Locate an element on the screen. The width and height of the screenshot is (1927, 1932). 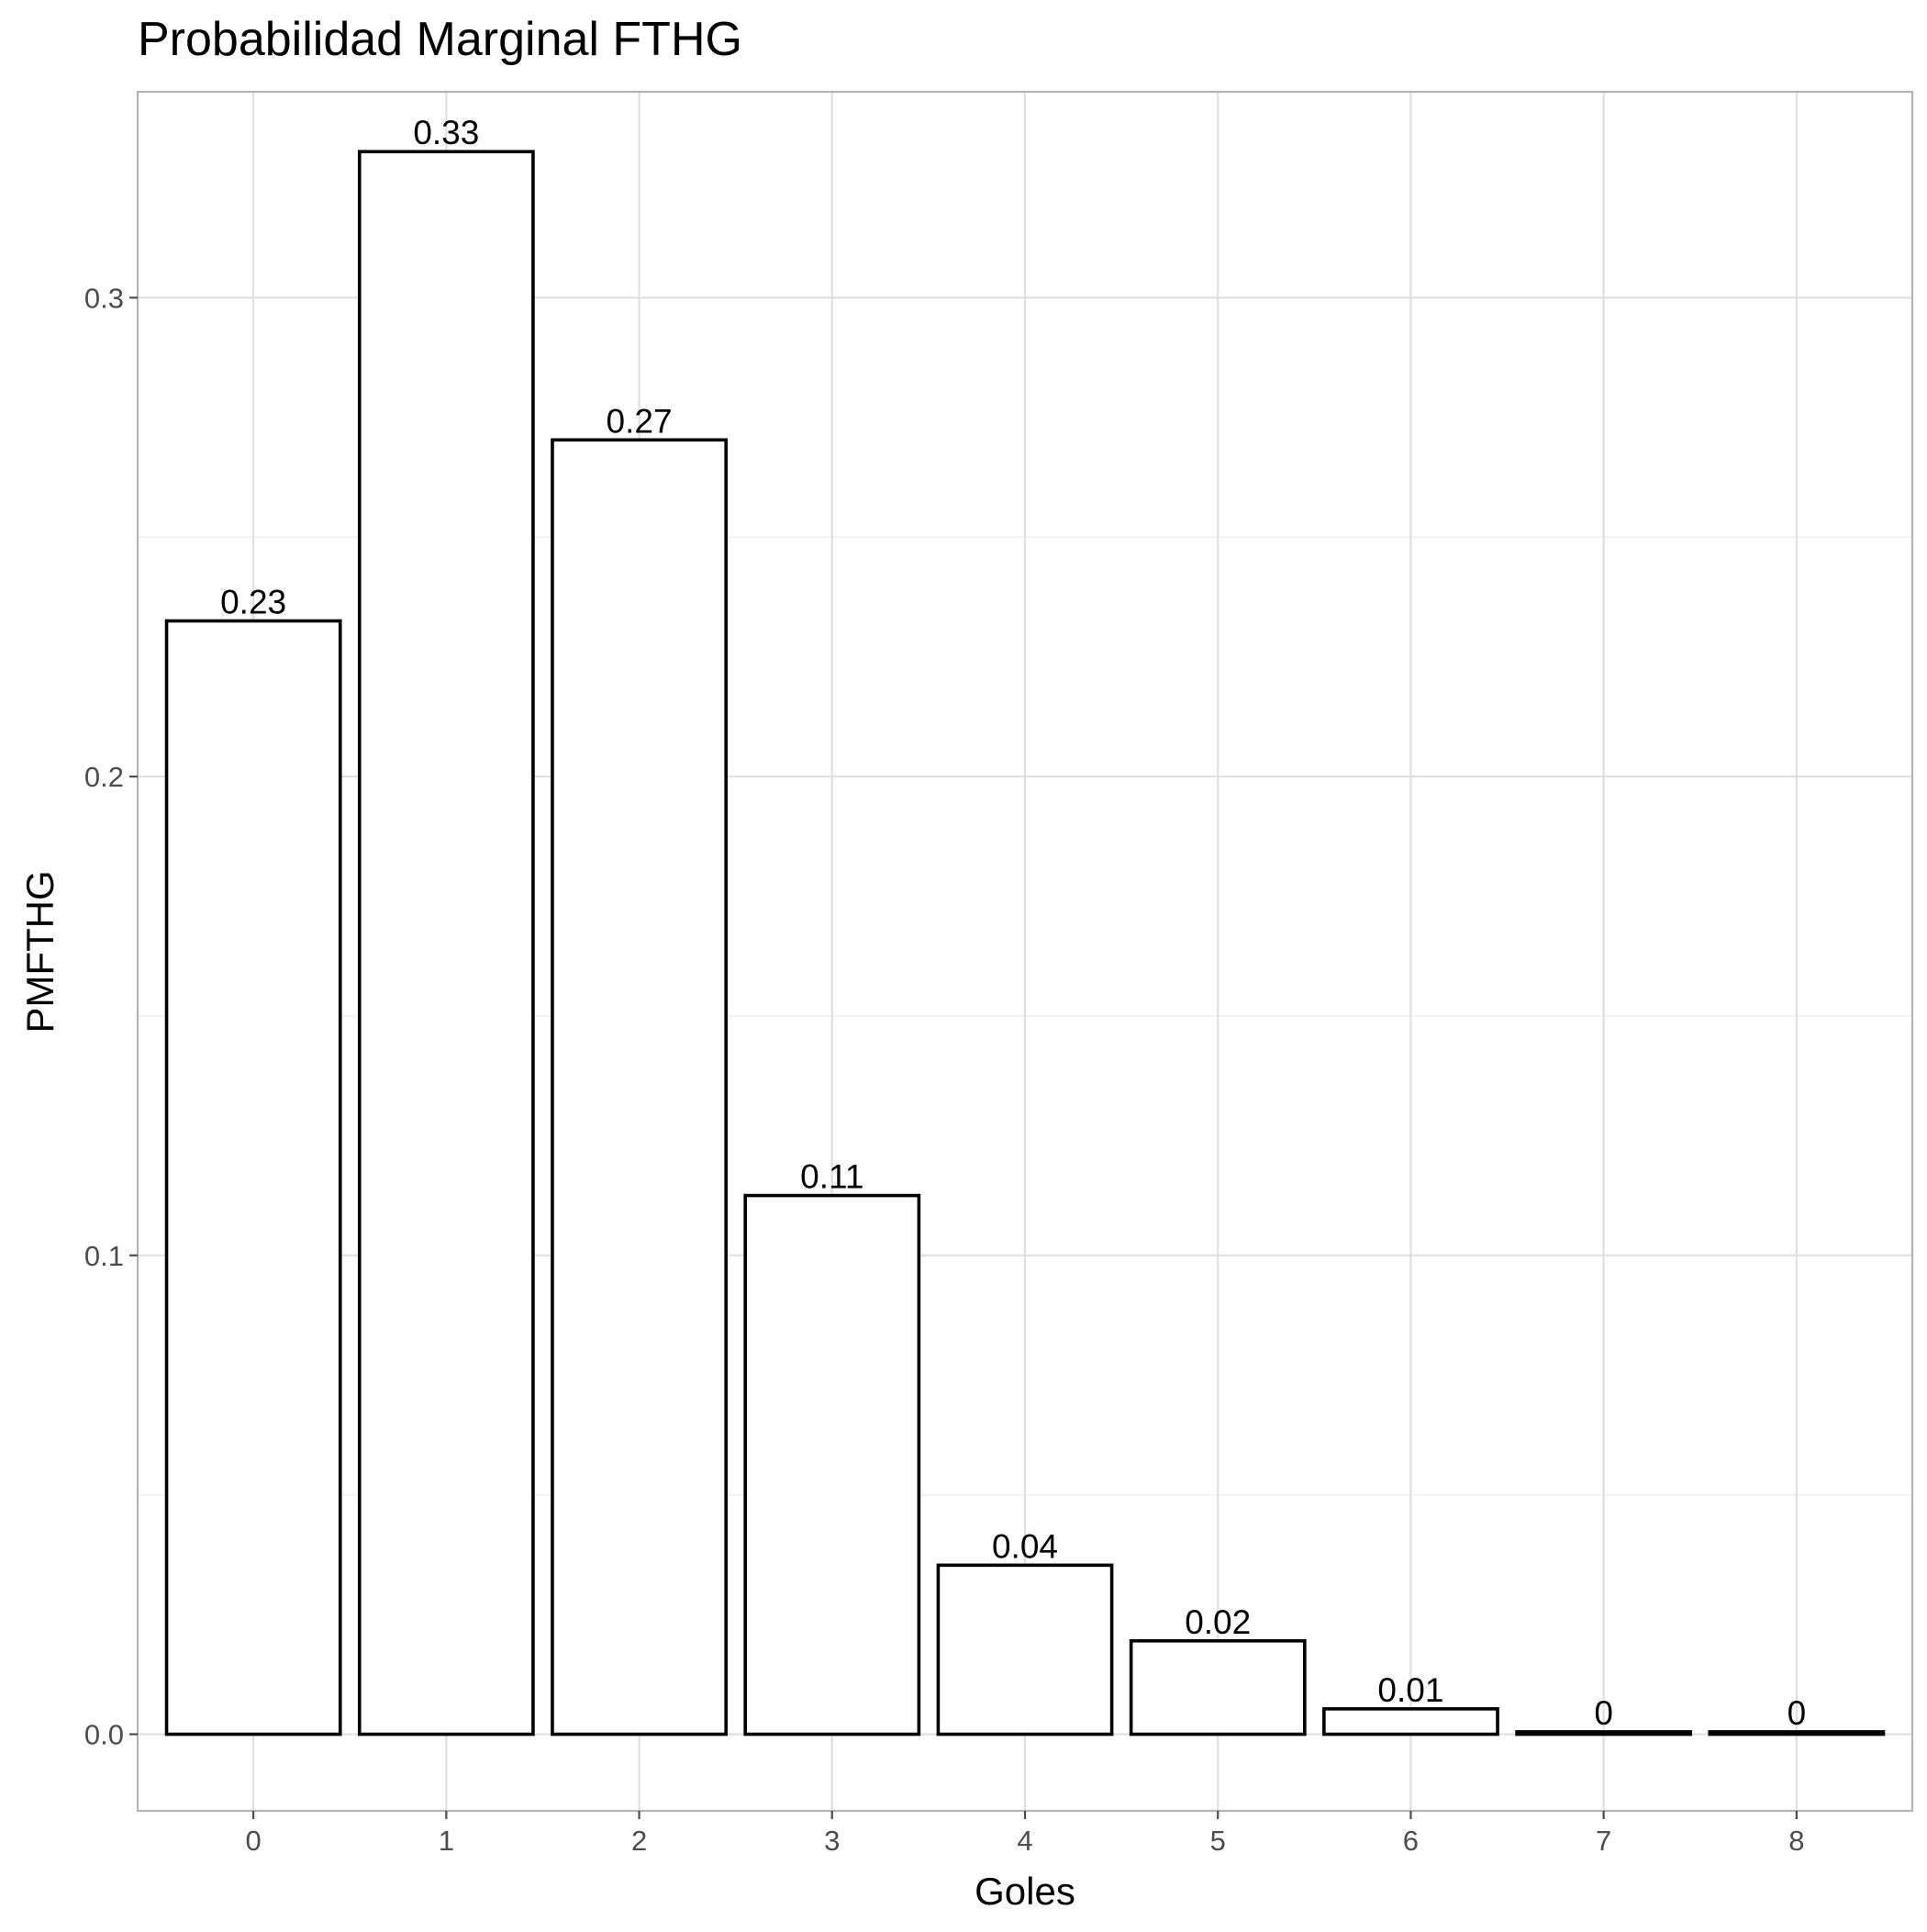
bar-value-label: 0.11 is located at coordinates (831, 1177).